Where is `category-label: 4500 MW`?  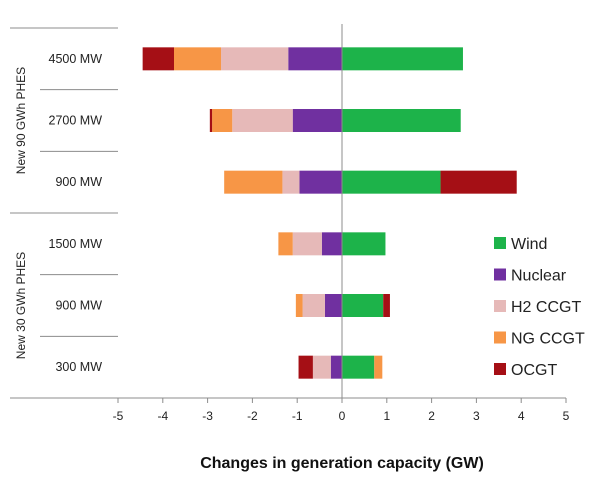 category-label: 4500 MW is located at coordinates (76, 59).